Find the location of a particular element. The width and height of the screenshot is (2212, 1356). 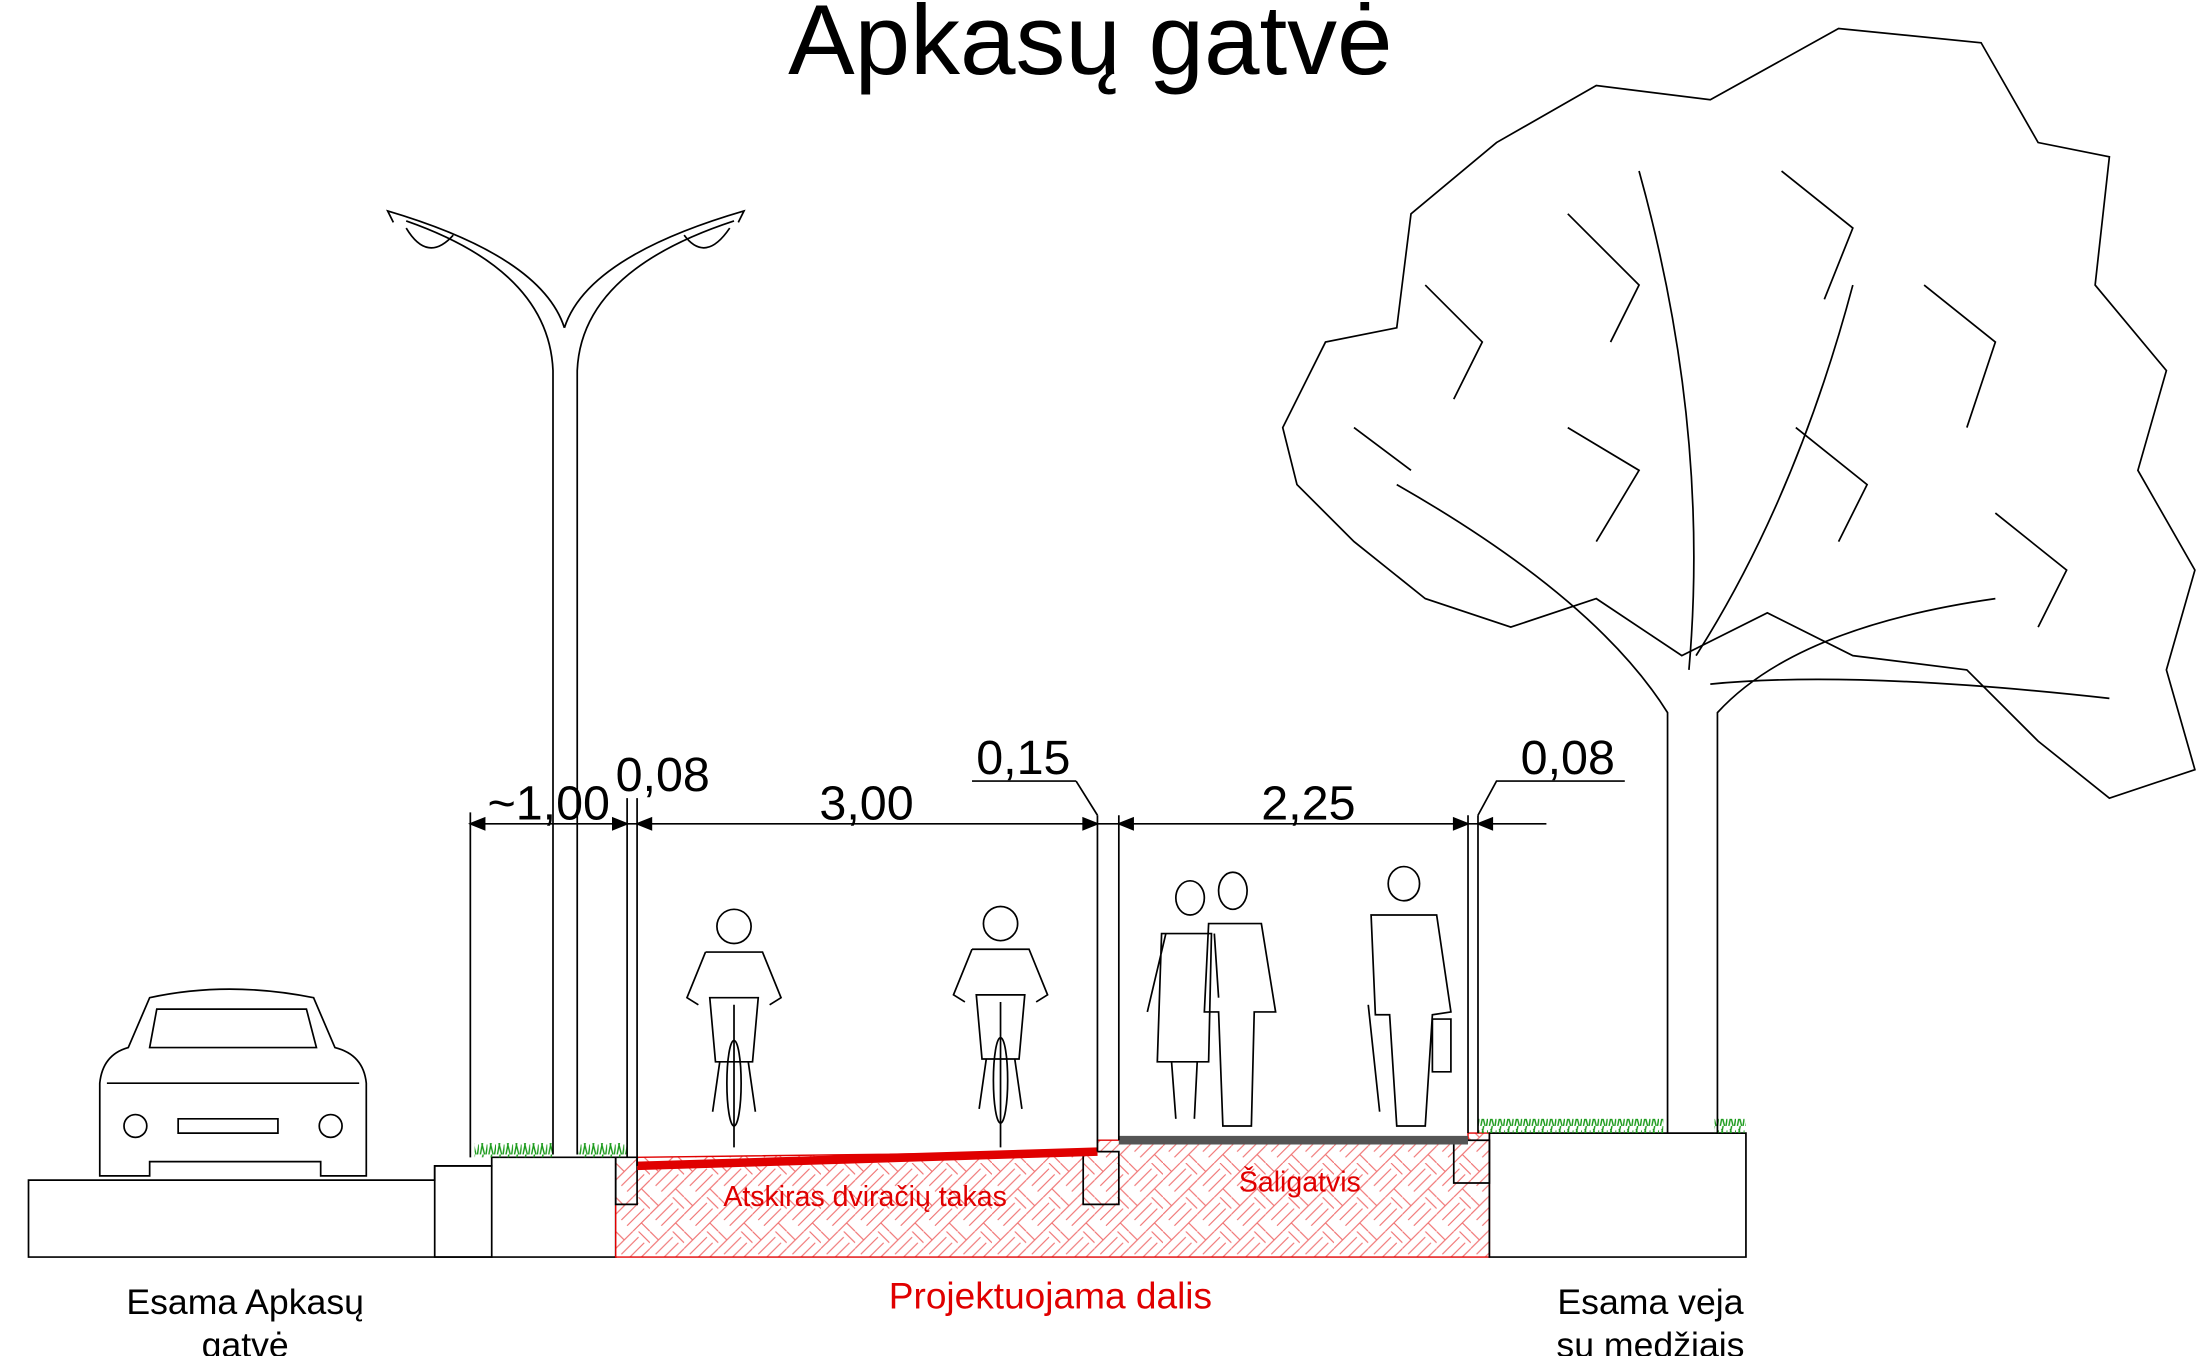

dimension-label: 2,25 is located at coordinates (1308, 804).